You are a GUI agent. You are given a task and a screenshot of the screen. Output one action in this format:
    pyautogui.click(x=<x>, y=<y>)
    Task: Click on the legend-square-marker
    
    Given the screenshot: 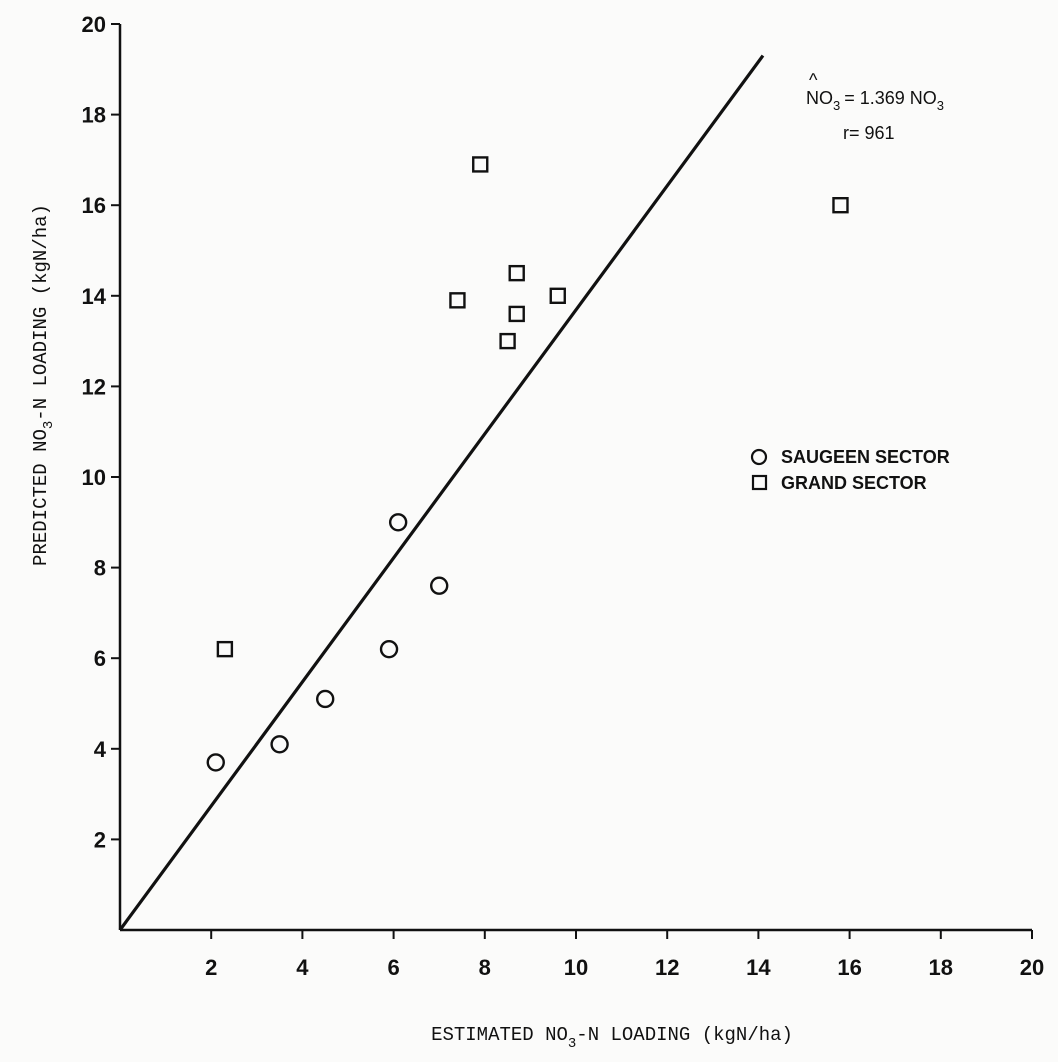 What is the action you would take?
    pyautogui.click(x=759, y=482)
    